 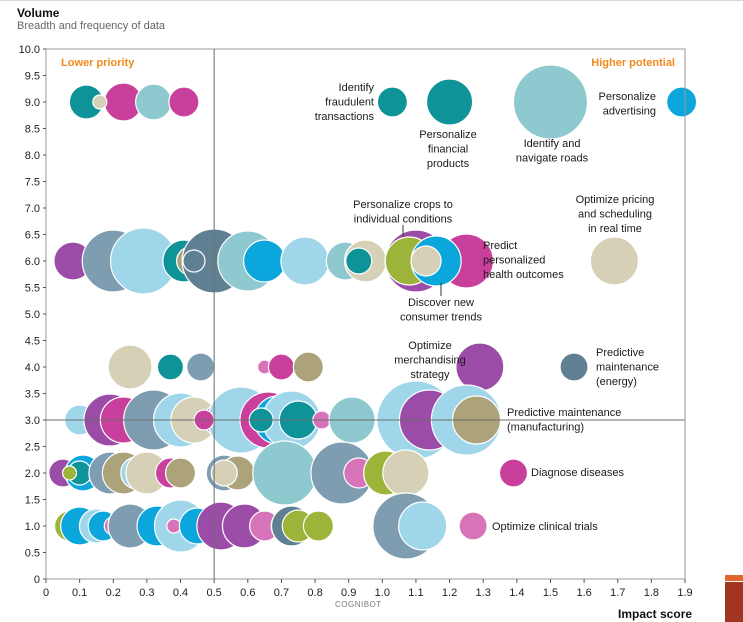 I want to click on annotation-line: Predict, so click(x=500, y=246).